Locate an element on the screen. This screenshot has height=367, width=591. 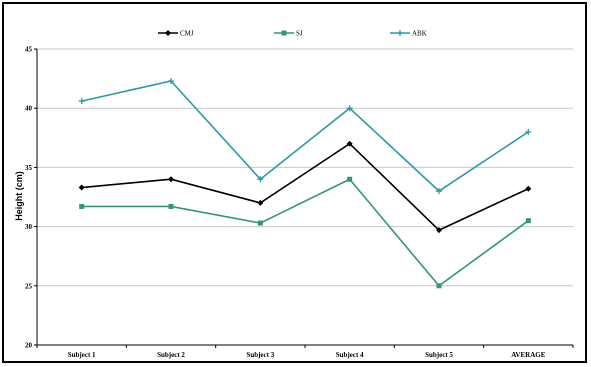
legend-marker-cmj is located at coordinates (168, 33).